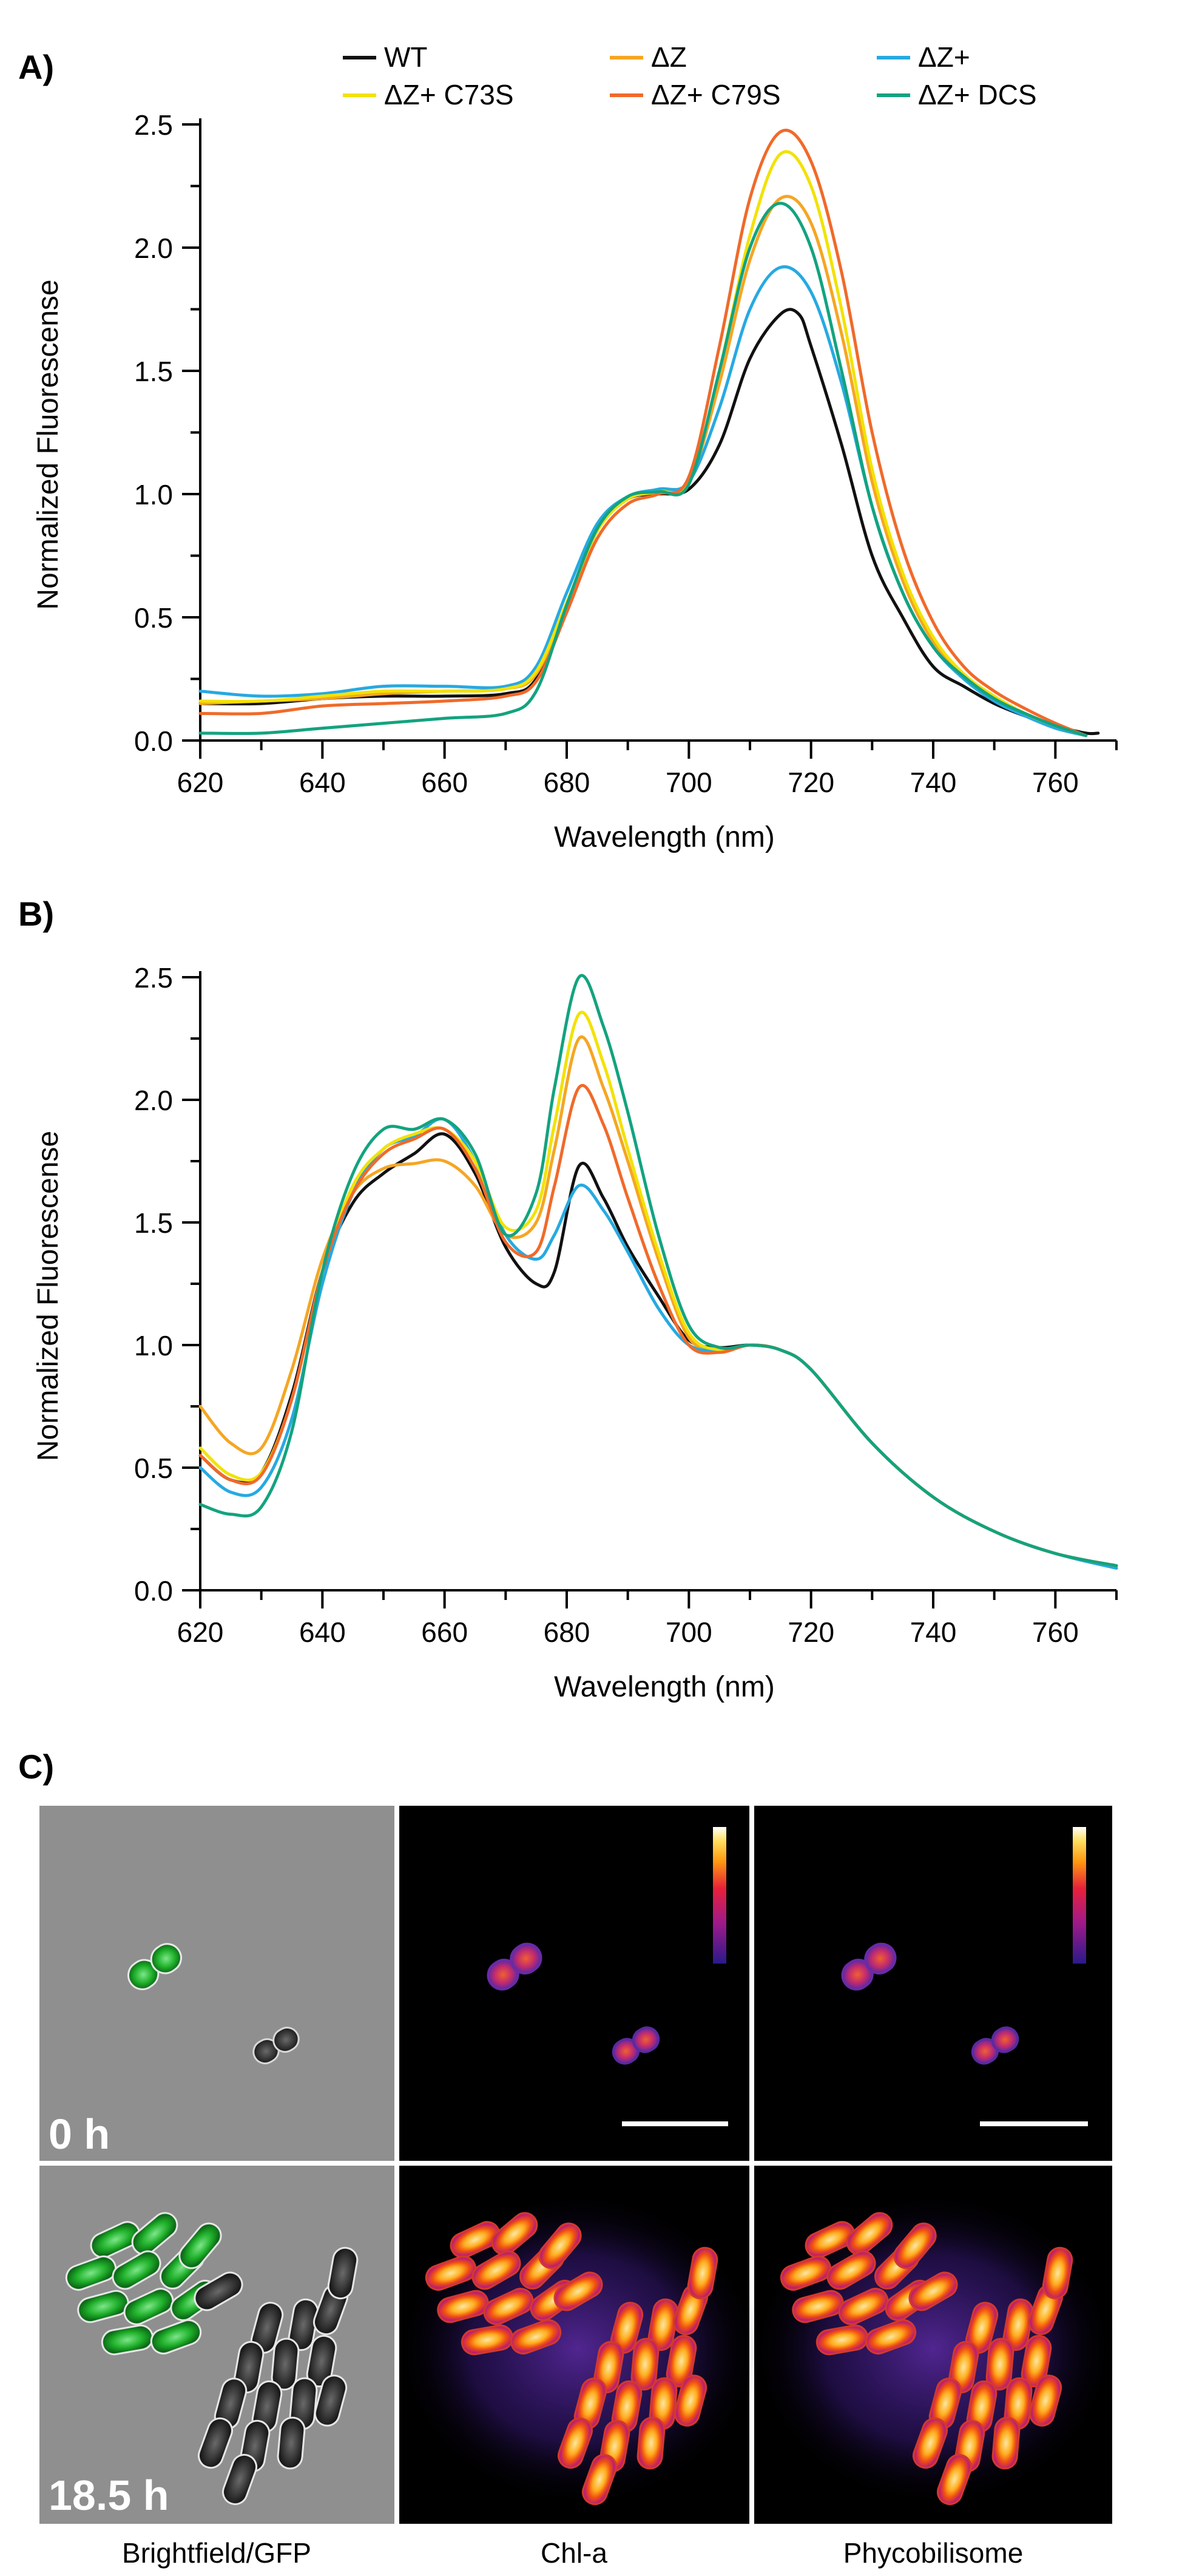 The width and height of the screenshot is (1202, 2576). Describe the element at coordinates (607, 1977) in the screenshot. I see `chla-0h-cells` at that location.